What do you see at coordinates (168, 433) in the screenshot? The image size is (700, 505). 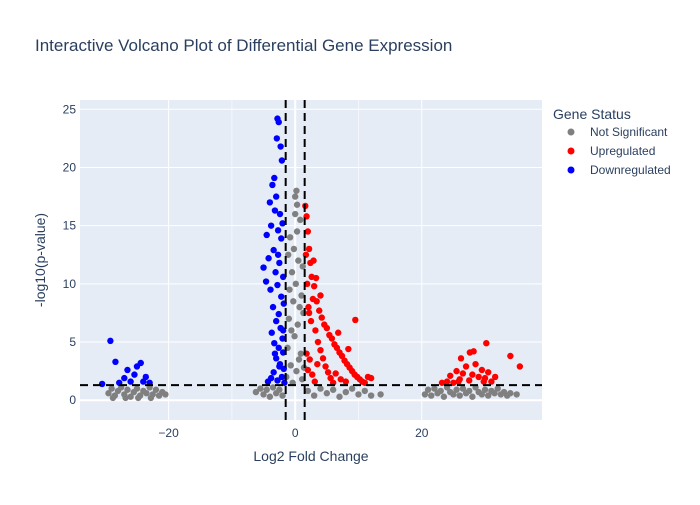 I see `x-tick-label: −20` at bounding box center [168, 433].